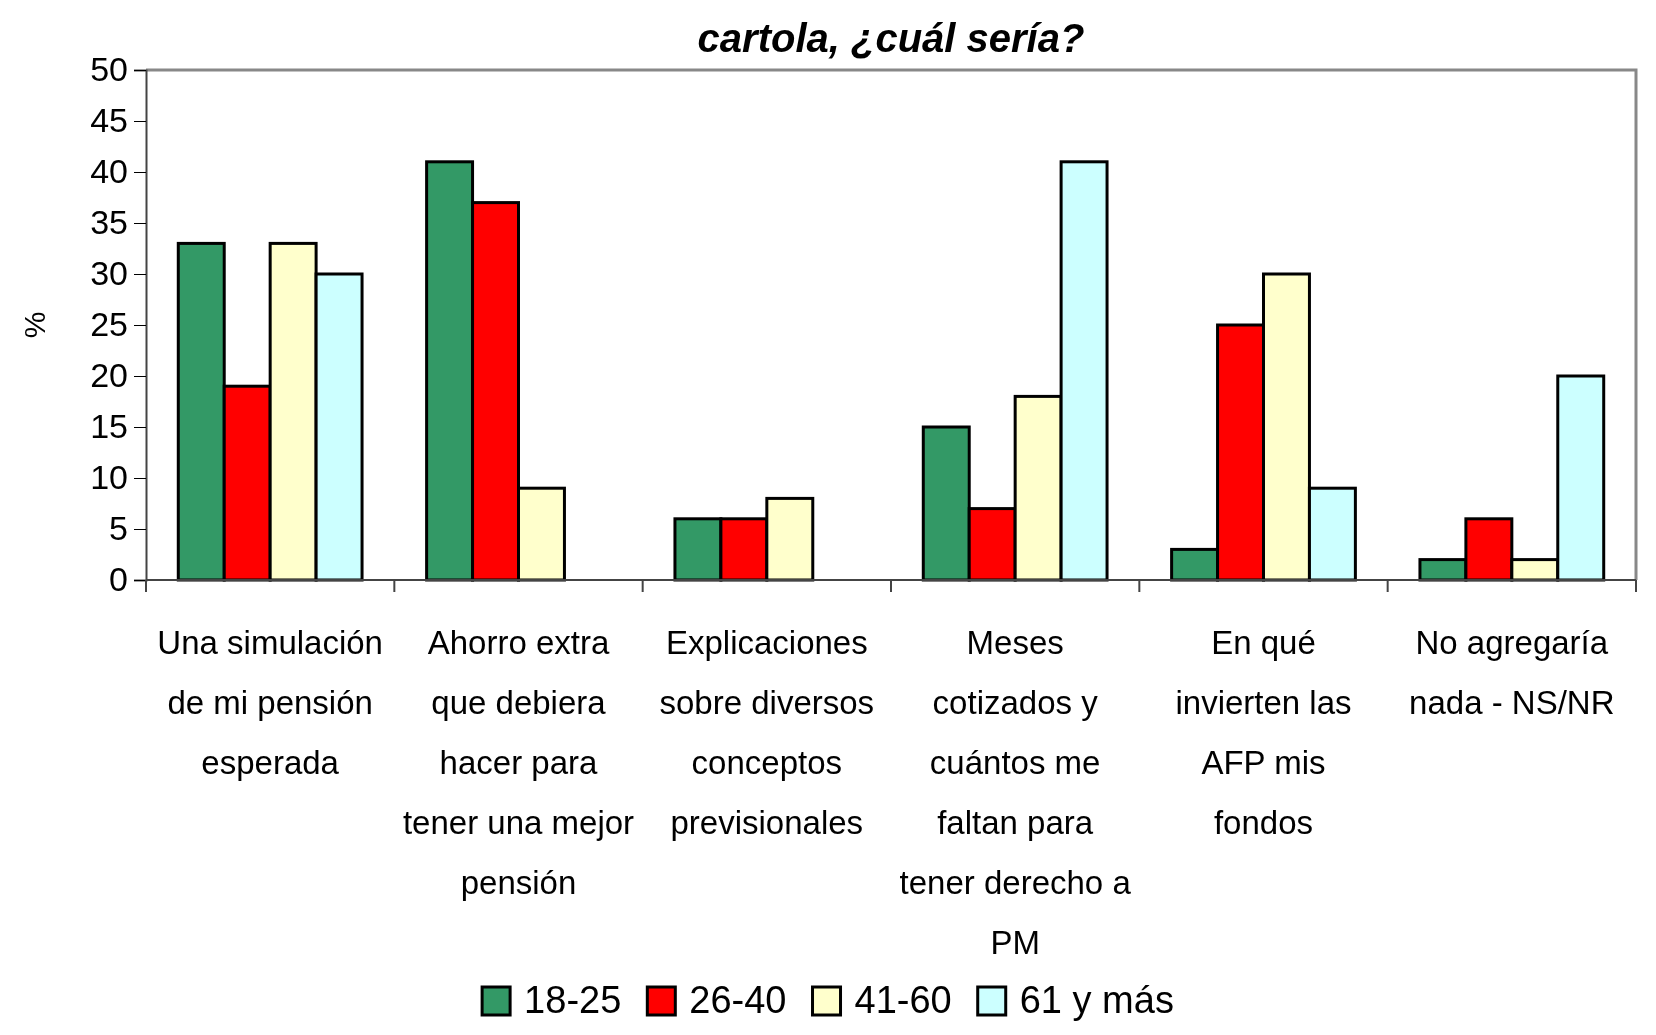 Image resolution: width=1656 pixels, height=1035 pixels. I want to click on y-tick-label: 30, so click(109, 273).